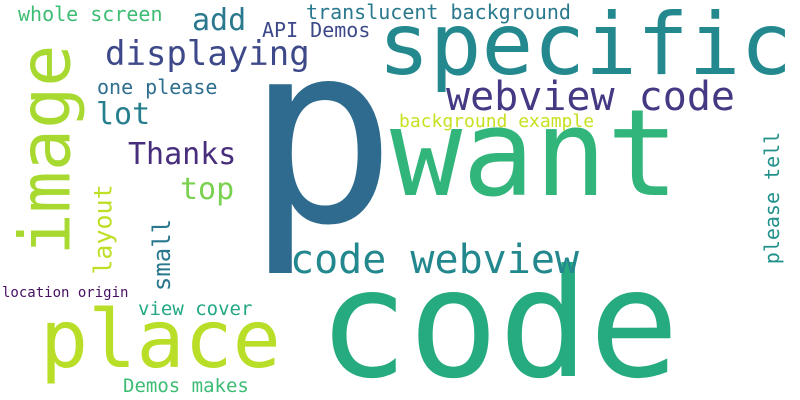  What do you see at coordinates (585, 47) in the screenshot?
I see `word-specific: specific` at bounding box center [585, 47].